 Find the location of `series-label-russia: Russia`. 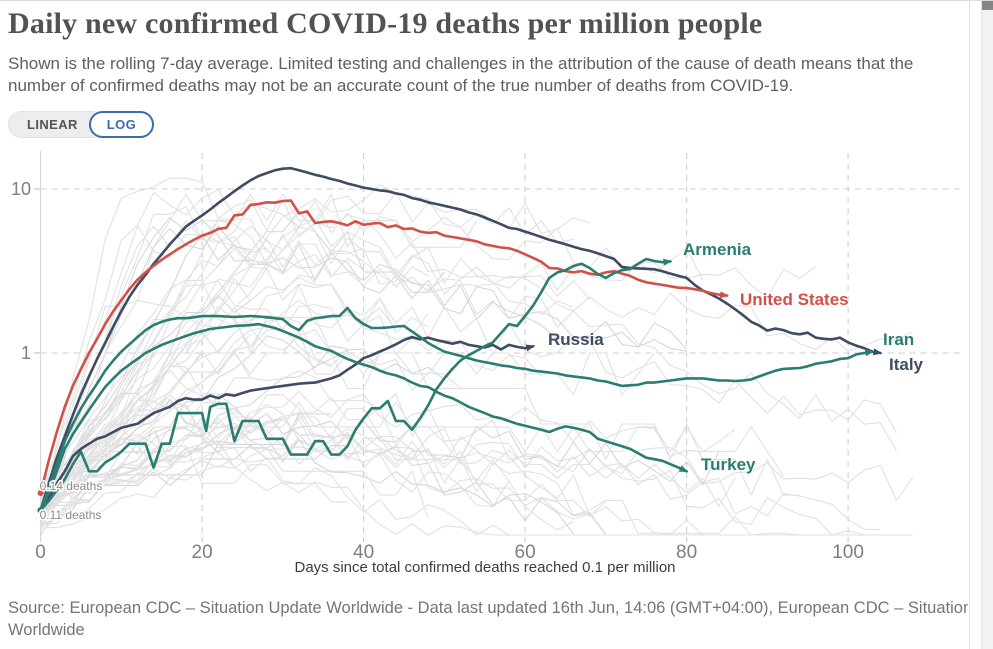

series-label-russia: Russia is located at coordinates (576, 339).